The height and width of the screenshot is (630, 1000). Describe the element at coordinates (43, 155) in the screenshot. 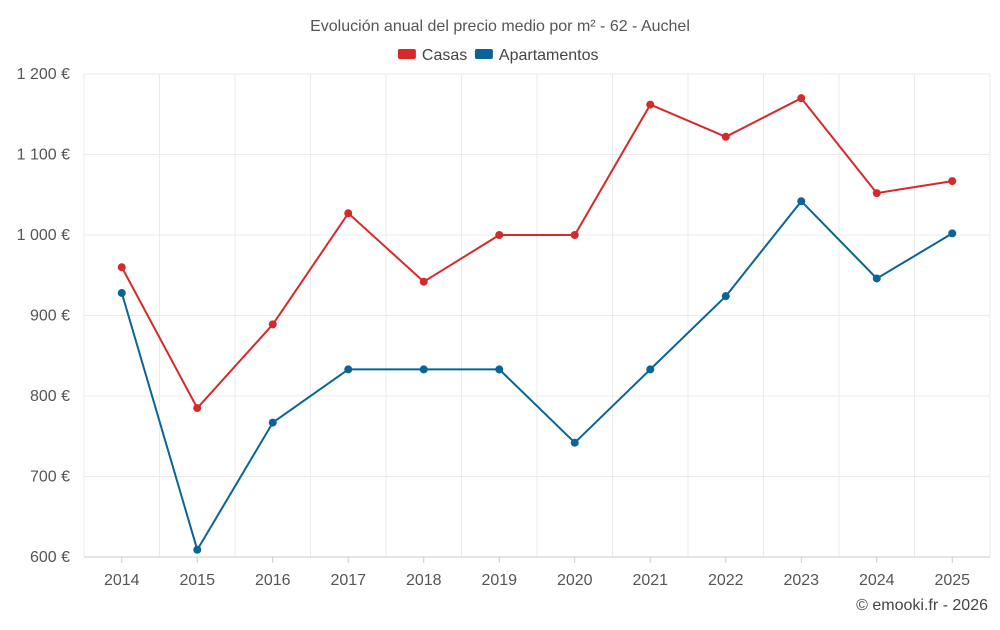

I see `y-tick-label: 1 100 €` at that location.